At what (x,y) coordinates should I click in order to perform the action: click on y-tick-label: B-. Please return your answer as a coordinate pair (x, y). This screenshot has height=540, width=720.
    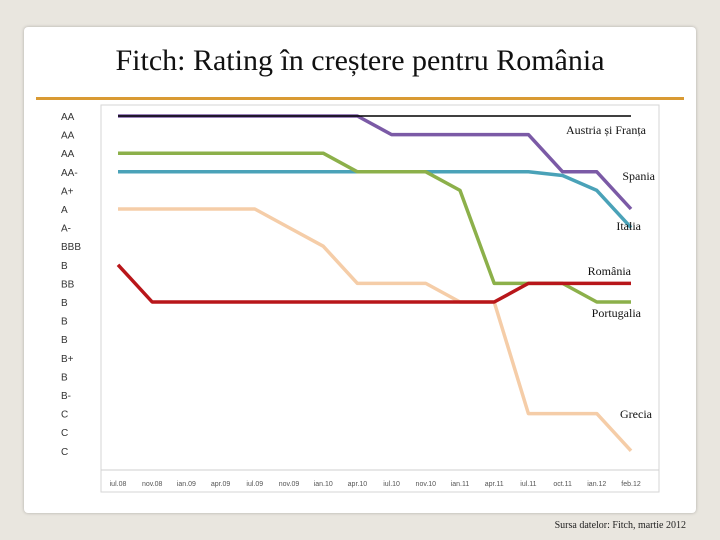
    Looking at the image, I should click on (66, 396).